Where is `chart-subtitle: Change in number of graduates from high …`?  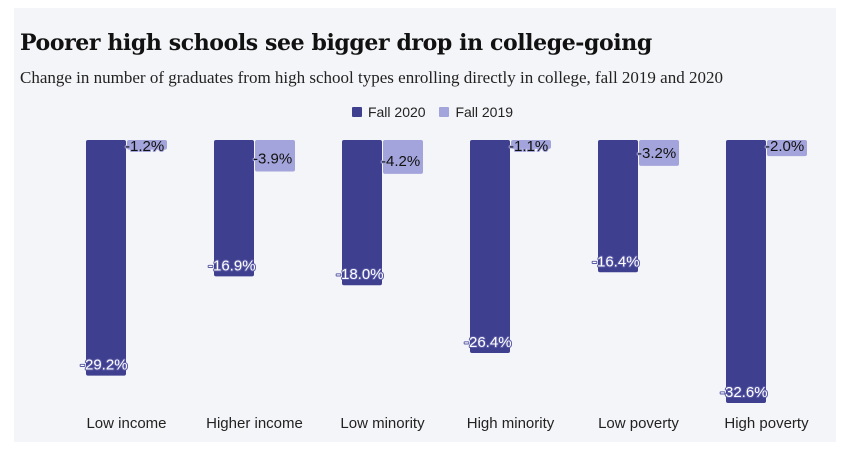 chart-subtitle: Change in number of graduates from high … is located at coordinates (371, 77).